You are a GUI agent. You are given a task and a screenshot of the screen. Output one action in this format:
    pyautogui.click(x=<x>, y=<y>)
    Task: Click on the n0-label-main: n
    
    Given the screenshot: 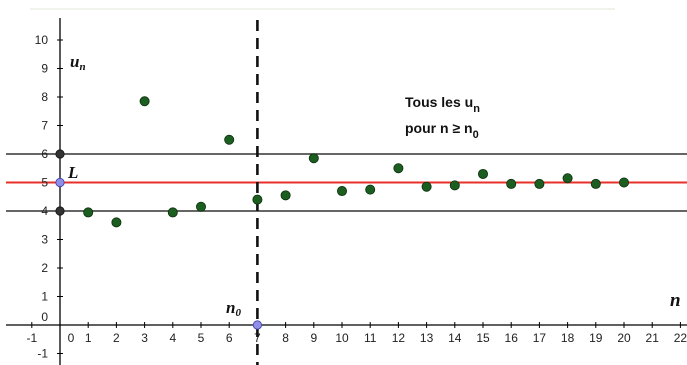 What is the action you would take?
    pyautogui.click(x=230, y=307)
    